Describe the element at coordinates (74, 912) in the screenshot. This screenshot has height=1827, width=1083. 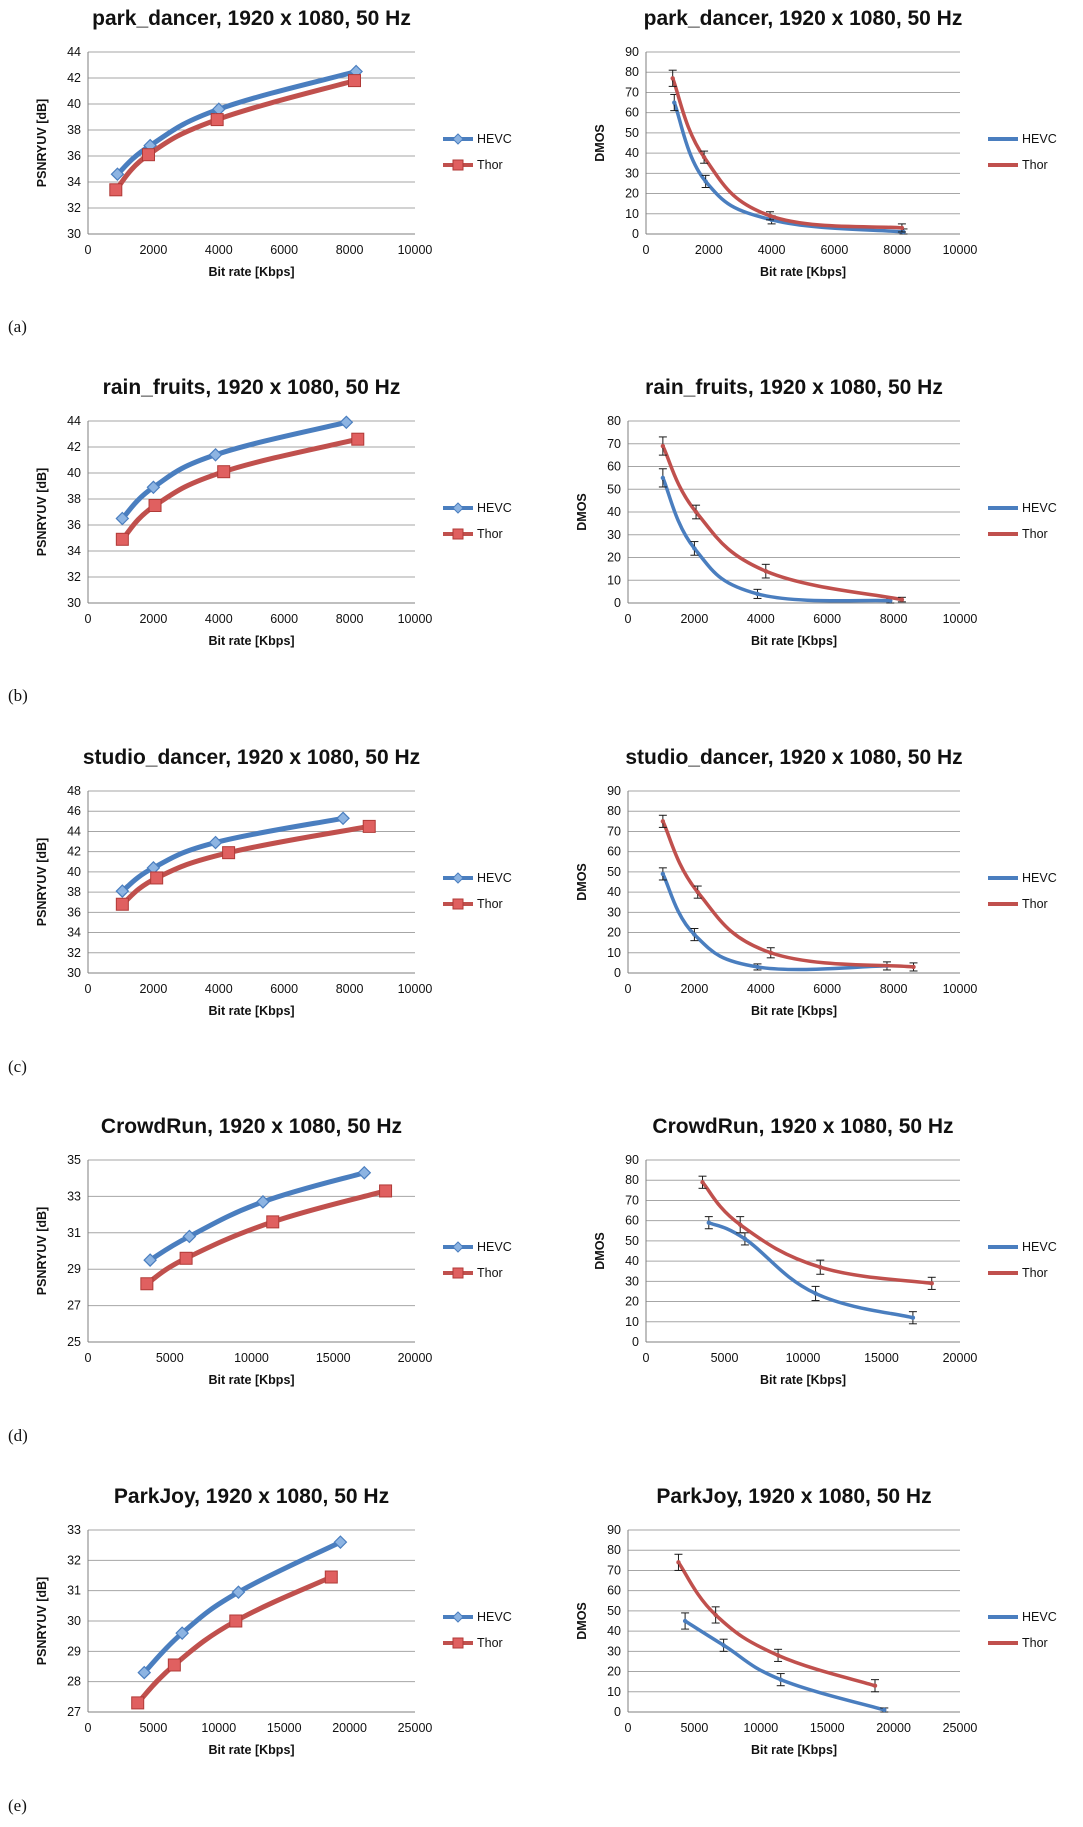
I see `y-tick-label: 36` at that location.